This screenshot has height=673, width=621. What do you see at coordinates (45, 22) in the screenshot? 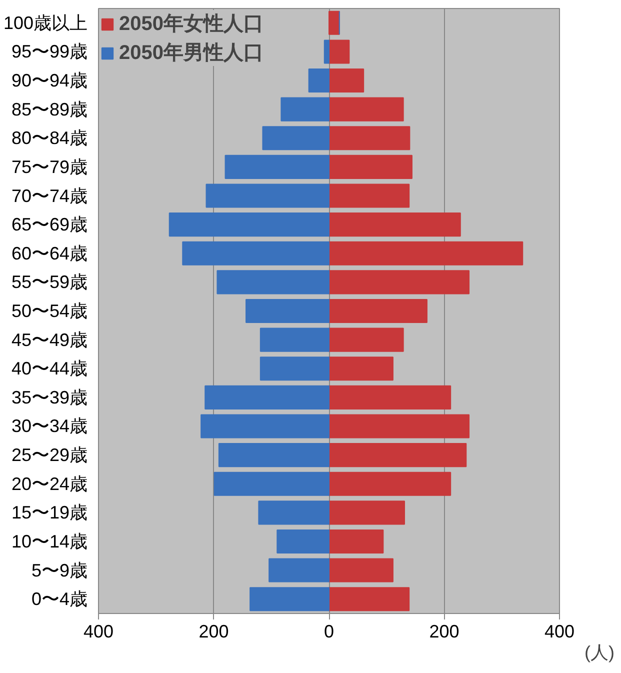
I see `y-tick-label: 100歳以上` at bounding box center [45, 22].